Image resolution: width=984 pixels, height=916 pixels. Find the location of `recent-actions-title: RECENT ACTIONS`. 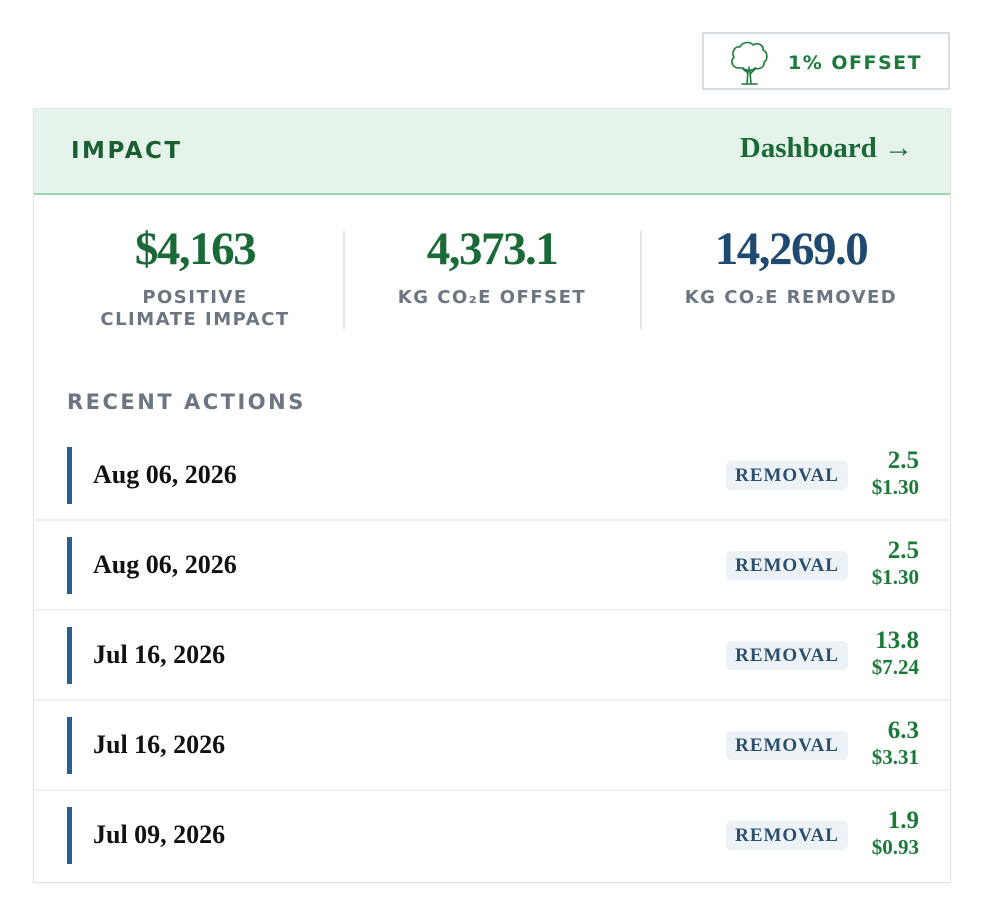

recent-actions-title: RECENT ACTIONS is located at coordinates (186, 402).